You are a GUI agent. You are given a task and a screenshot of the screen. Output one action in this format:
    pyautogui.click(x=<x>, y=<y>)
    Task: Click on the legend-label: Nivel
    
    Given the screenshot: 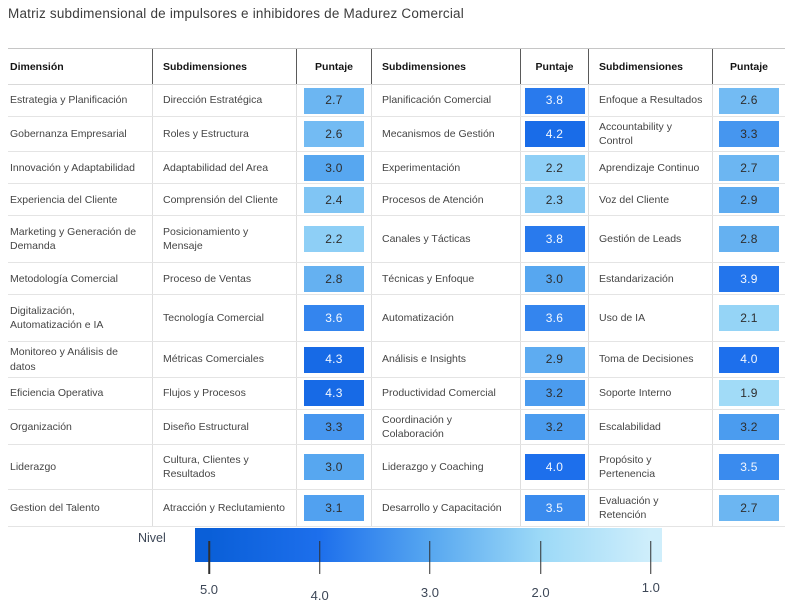 What is the action you would take?
    pyautogui.click(x=152, y=538)
    